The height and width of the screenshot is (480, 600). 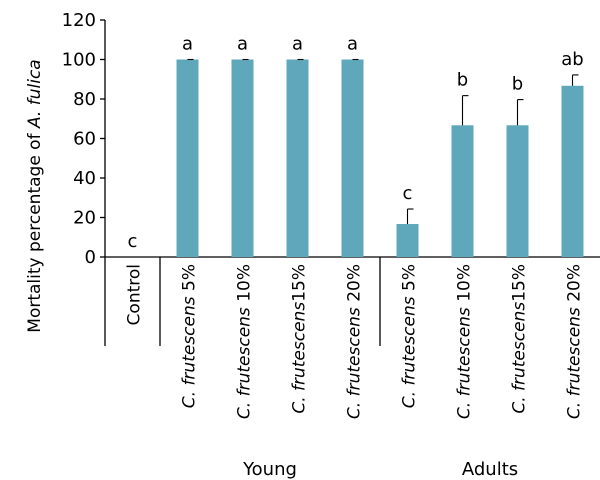 I want to click on y-axis-label: Mortality percentage of A. fulica, so click(x=35, y=195).